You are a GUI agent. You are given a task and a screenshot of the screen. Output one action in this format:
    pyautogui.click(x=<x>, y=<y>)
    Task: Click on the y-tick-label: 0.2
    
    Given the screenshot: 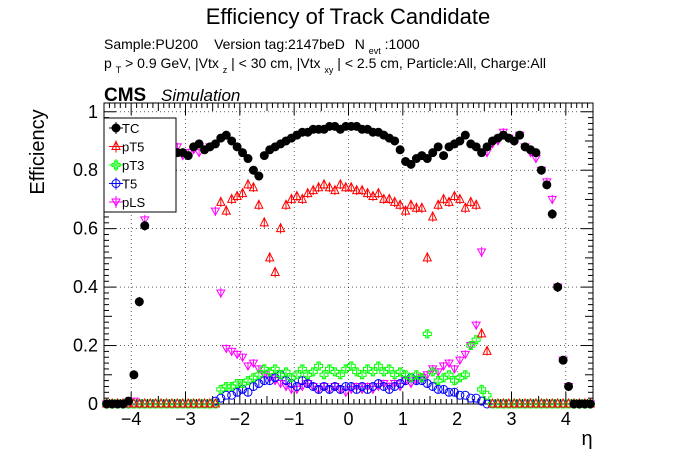 What is the action you would take?
    pyautogui.click(x=85, y=346)
    